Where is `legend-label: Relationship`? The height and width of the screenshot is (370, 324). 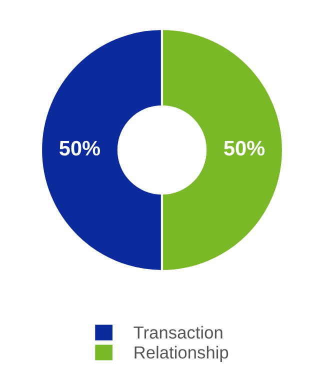 legend-label: Relationship is located at coordinates (181, 354).